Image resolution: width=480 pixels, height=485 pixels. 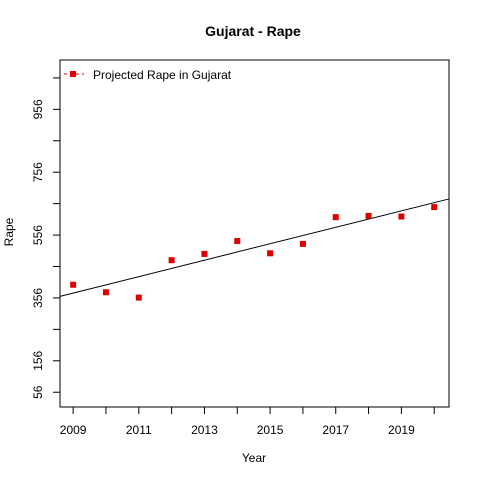 I want to click on y-tick-label: 556, so click(x=38, y=235).